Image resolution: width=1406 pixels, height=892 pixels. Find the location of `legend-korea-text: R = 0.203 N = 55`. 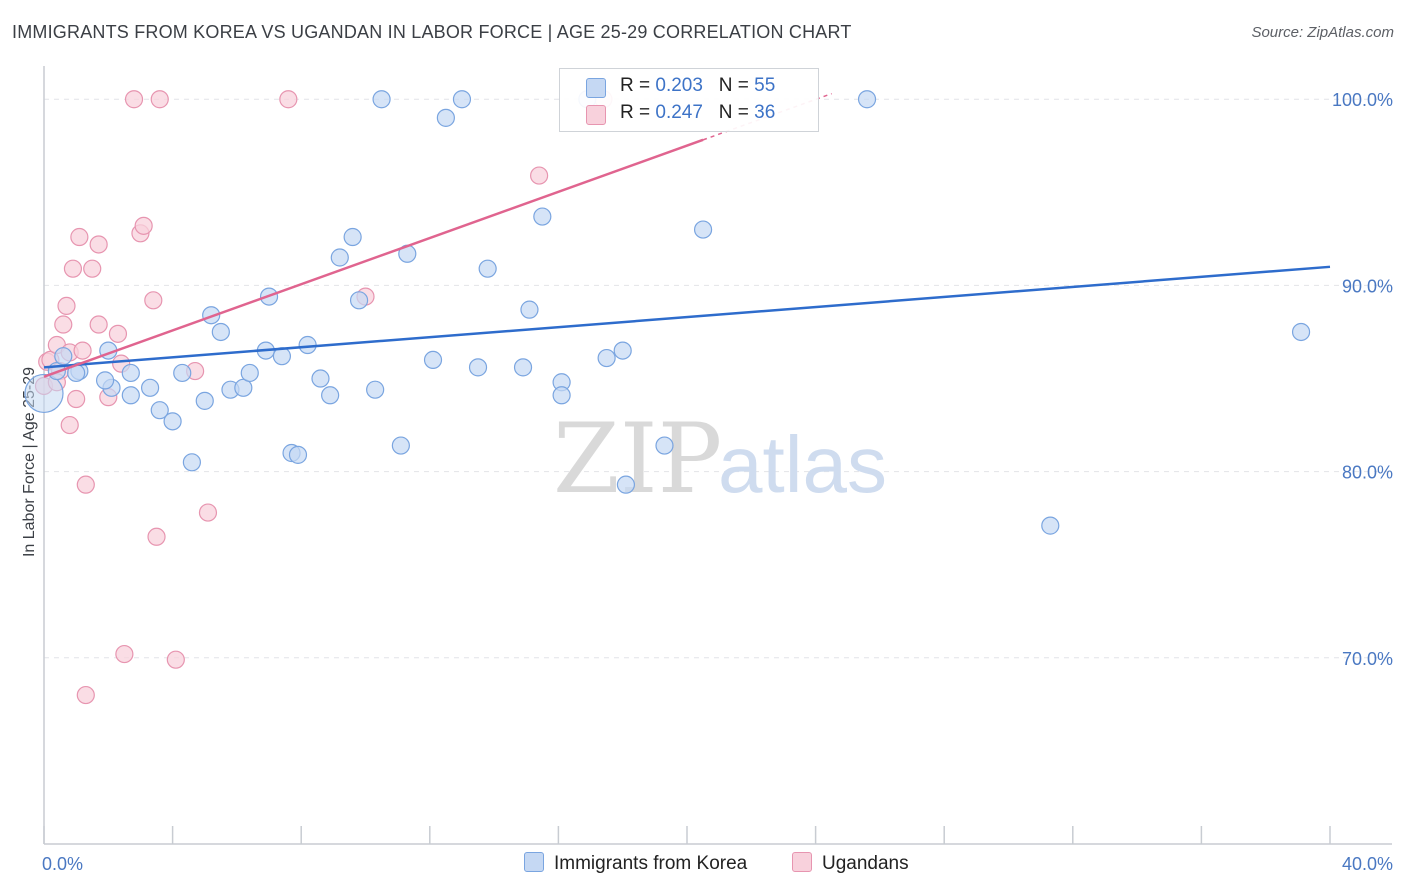

legend-korea-text: R = 0.203 N = 55 is located at coordinates (697, 86).